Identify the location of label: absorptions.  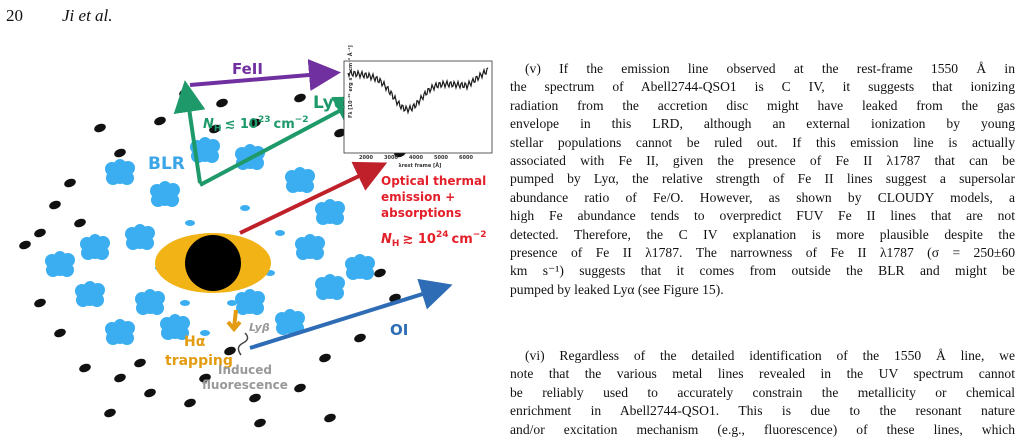
(421, 213).